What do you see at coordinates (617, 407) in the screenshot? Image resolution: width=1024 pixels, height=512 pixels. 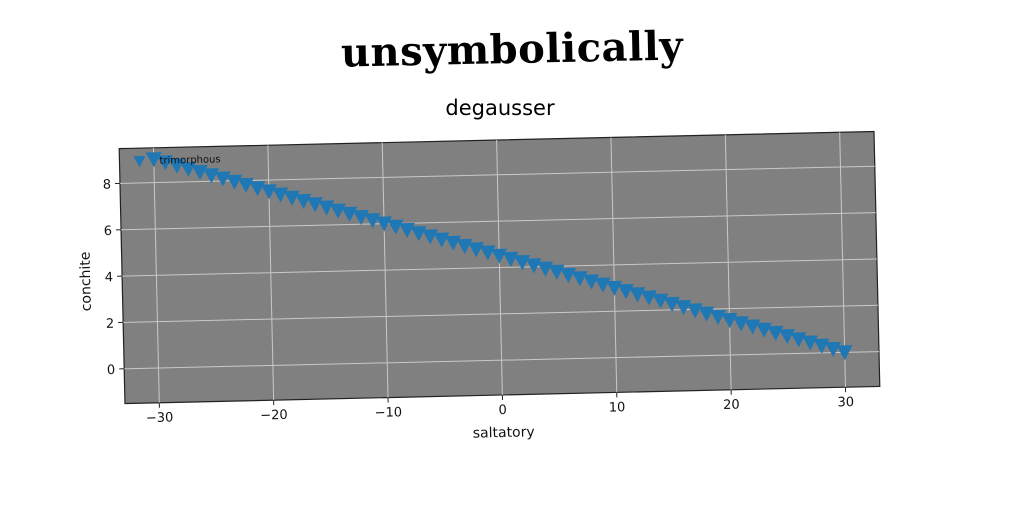 I see `x-tick-label: 10` at bounding box center [617, 407].